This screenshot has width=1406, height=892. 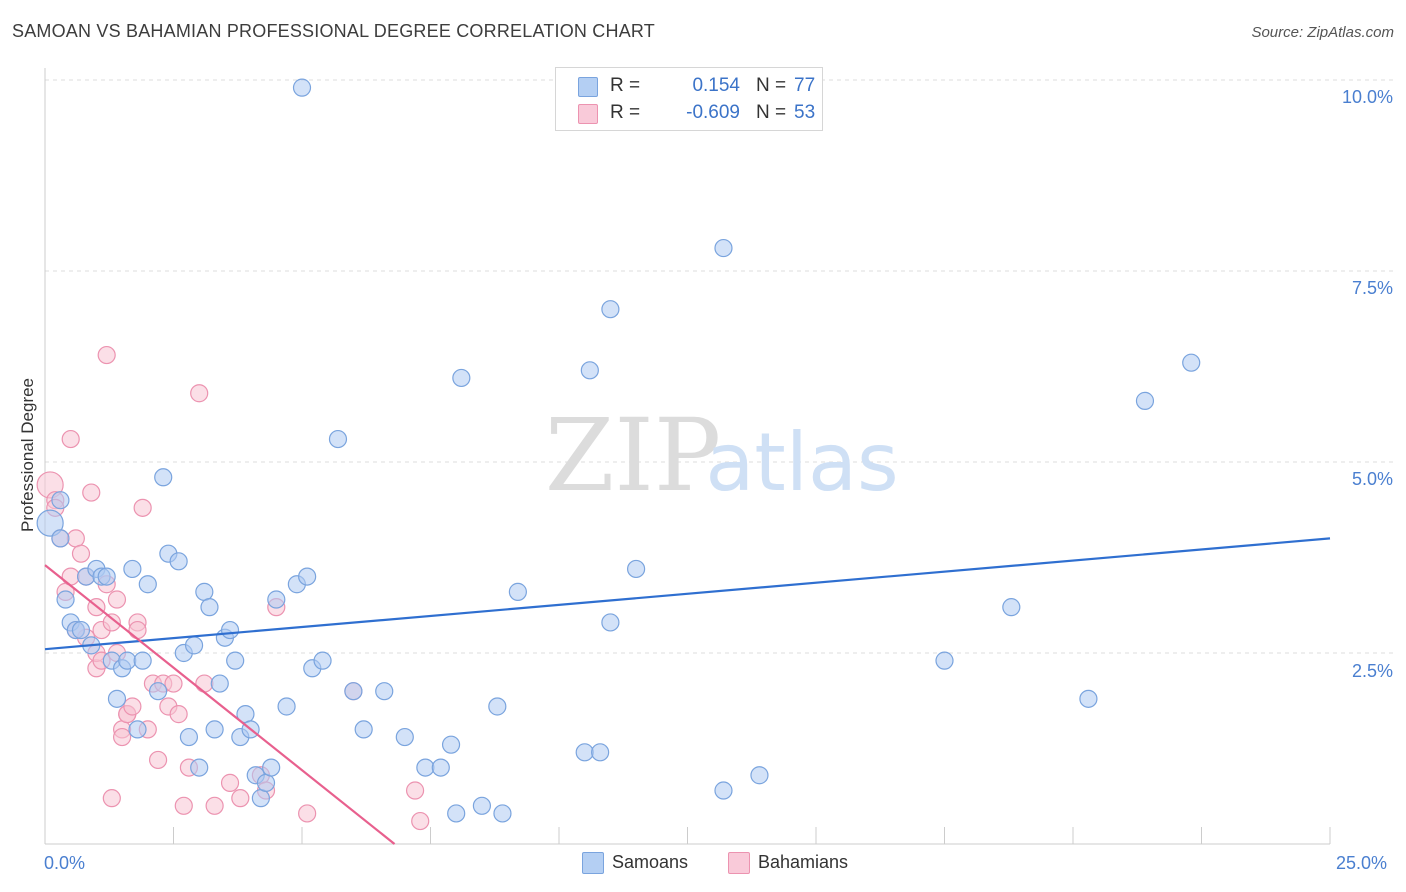 What do you see at coordinates (689, 99) in the screenshot?
I see `stats-legend: R = 0.154 N = 77 R = -0.609 N = 53` at bounding box center [689, 99].